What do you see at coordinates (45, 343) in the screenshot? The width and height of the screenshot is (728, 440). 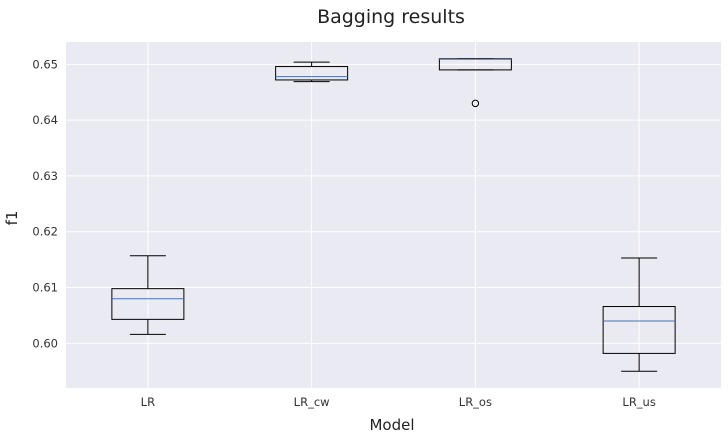 I see `y-tick-label: 0.60` at bounding box center [45, 343].